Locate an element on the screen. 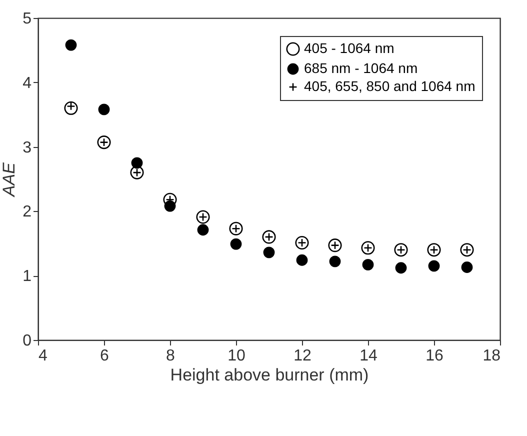  x-tick-label: 10 is located at coordinates (237, 356).